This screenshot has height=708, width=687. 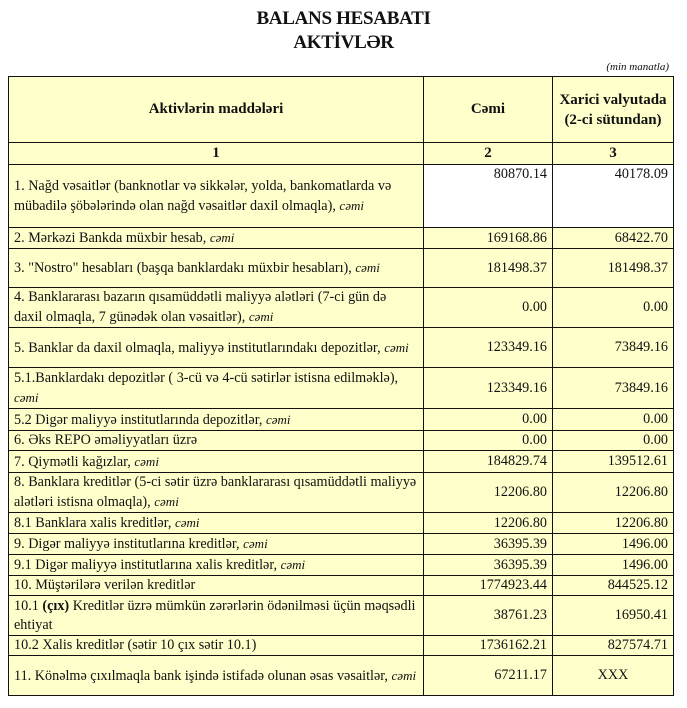 What do you see at coordinates (216, 153) in the screenshot?
I see `col-number-1: 1` at bounding box center [216, 153].